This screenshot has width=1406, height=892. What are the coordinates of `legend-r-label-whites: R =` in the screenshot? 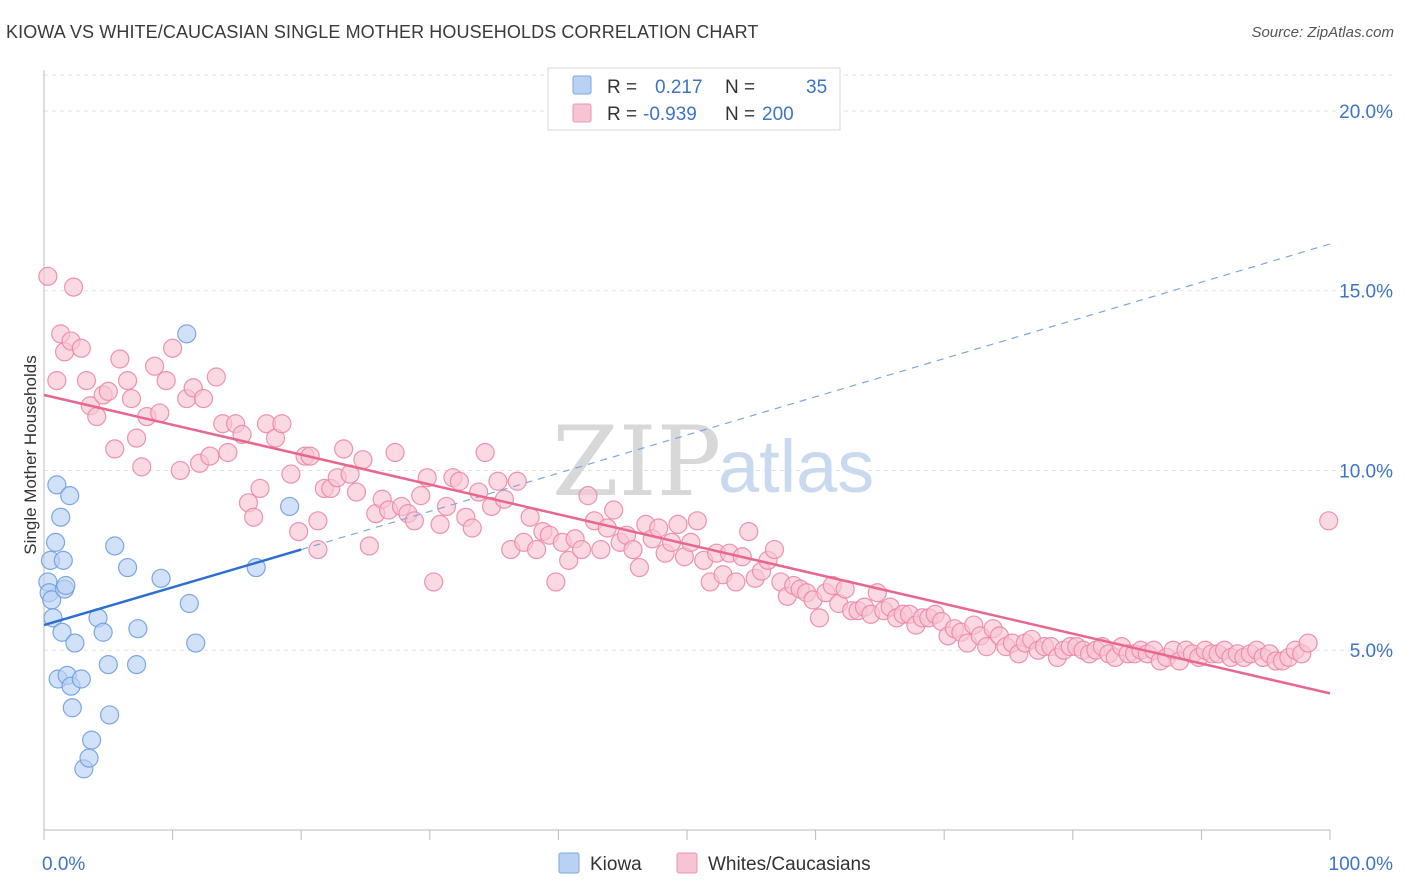 It's located at (622, 114).